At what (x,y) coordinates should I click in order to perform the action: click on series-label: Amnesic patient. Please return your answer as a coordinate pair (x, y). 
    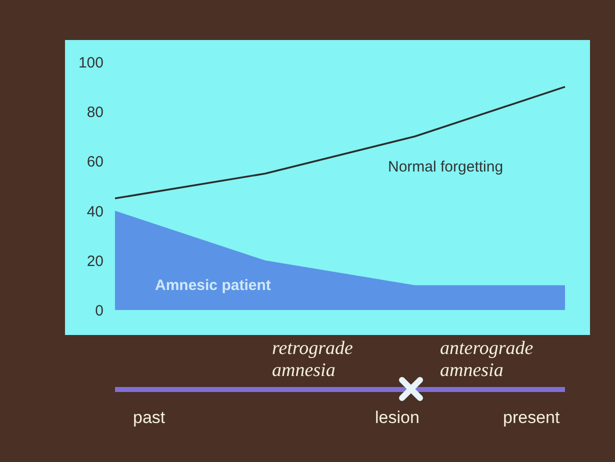
    Looking at the image, I should click on (213, 285).